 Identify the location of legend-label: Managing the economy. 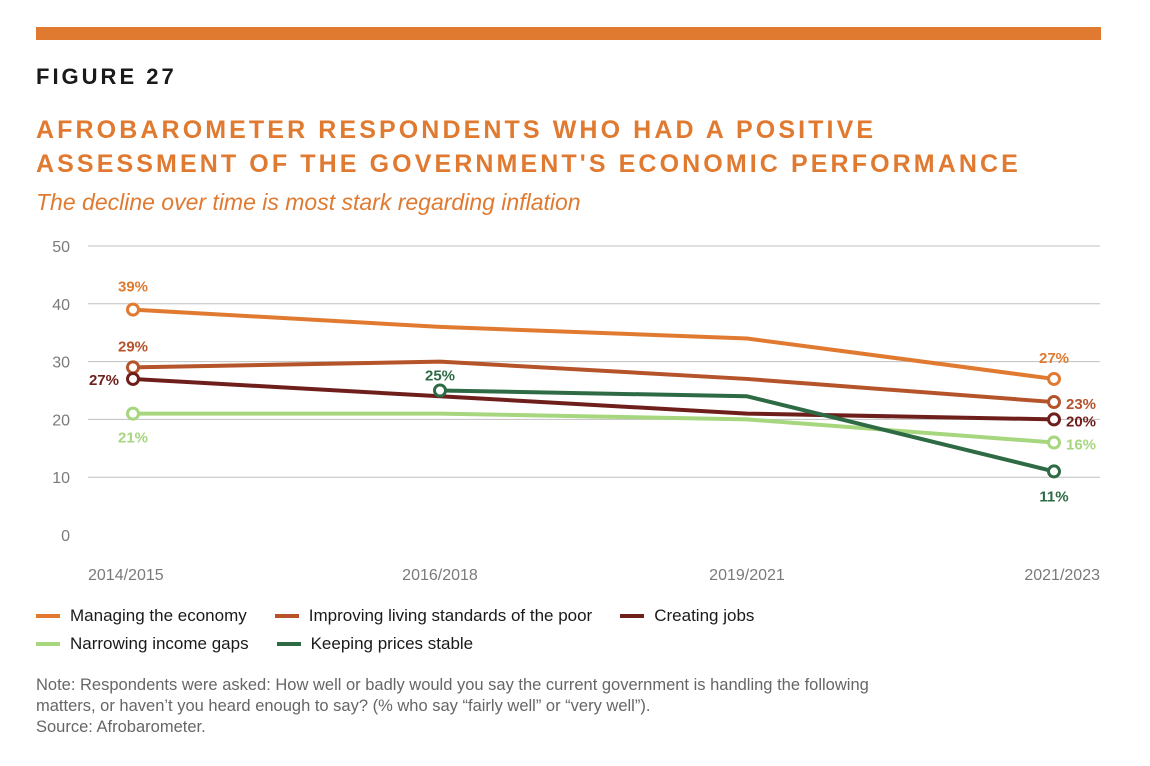
(158, 615).